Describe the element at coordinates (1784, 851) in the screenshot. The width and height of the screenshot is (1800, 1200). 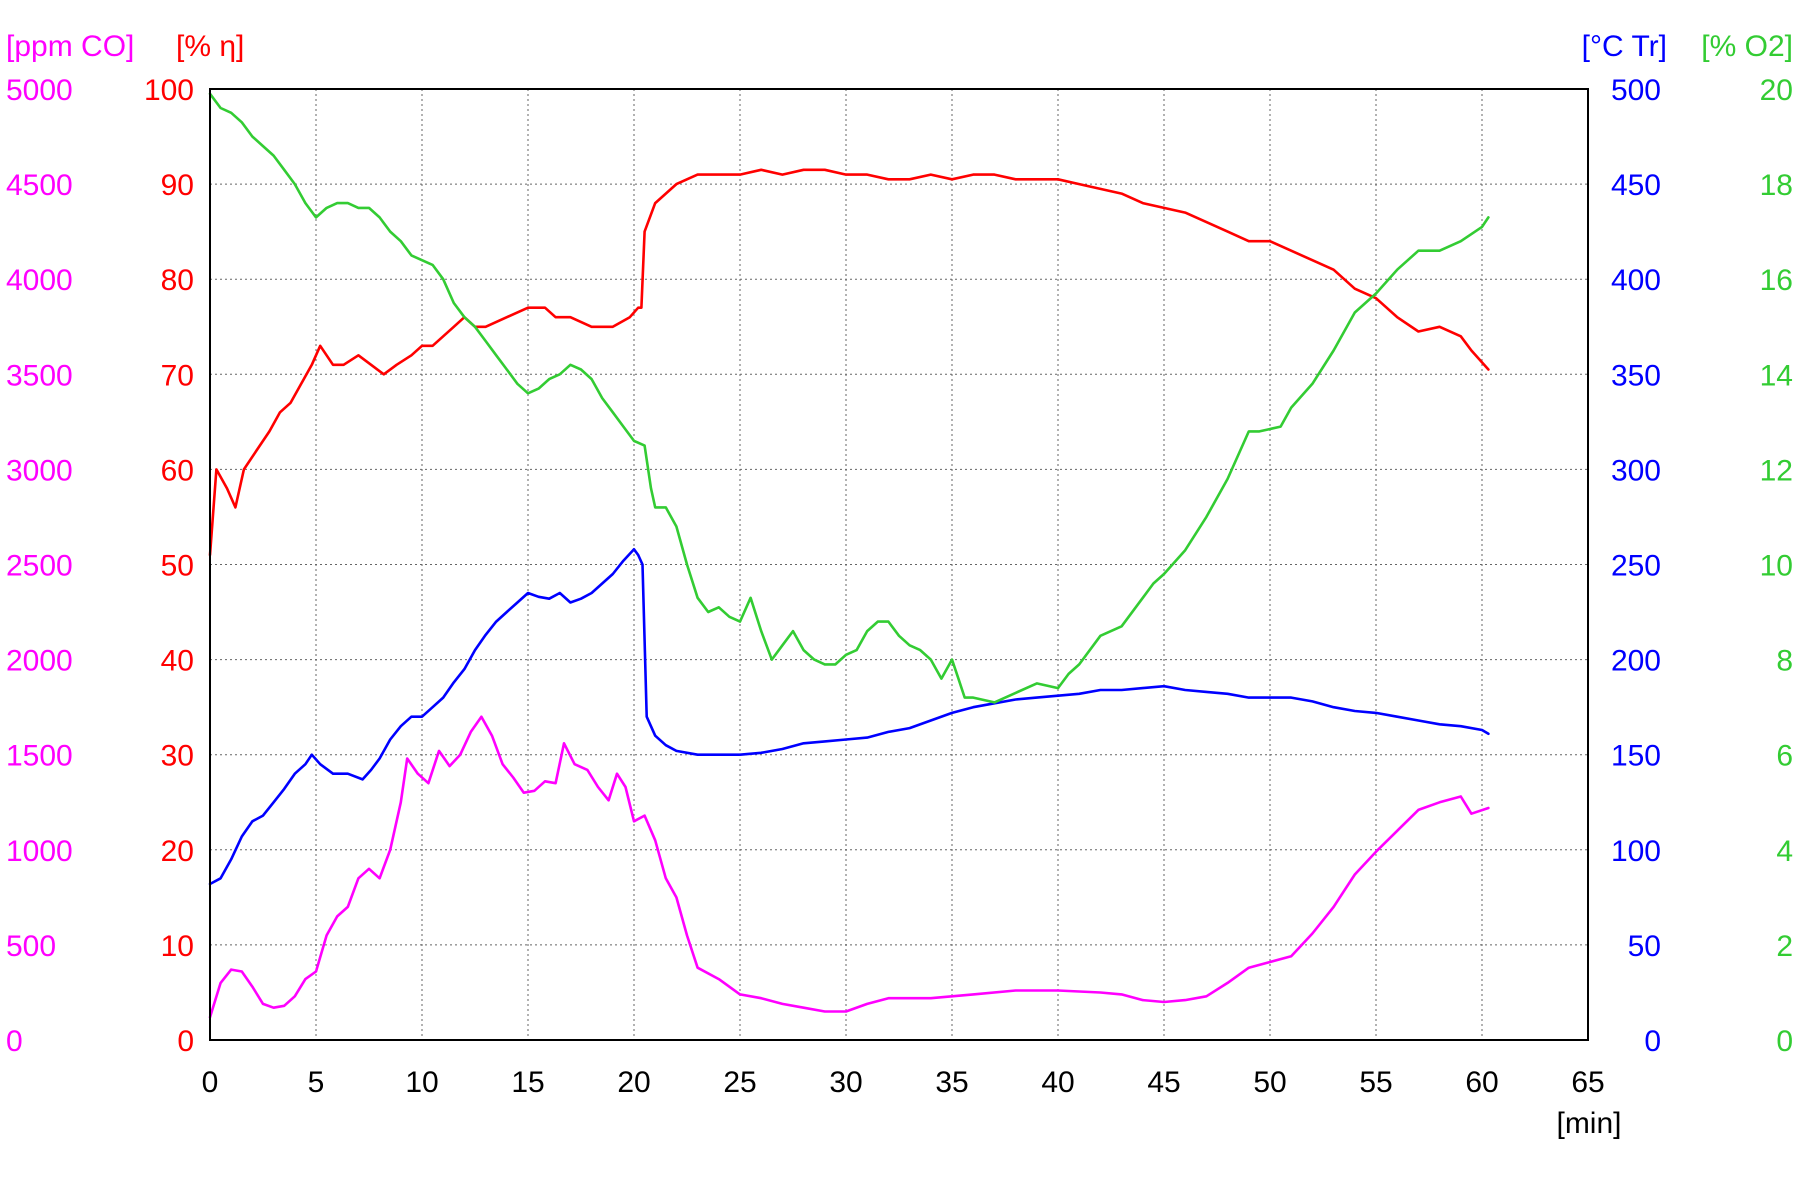
I see `o2-tick-label: 4` at that location.